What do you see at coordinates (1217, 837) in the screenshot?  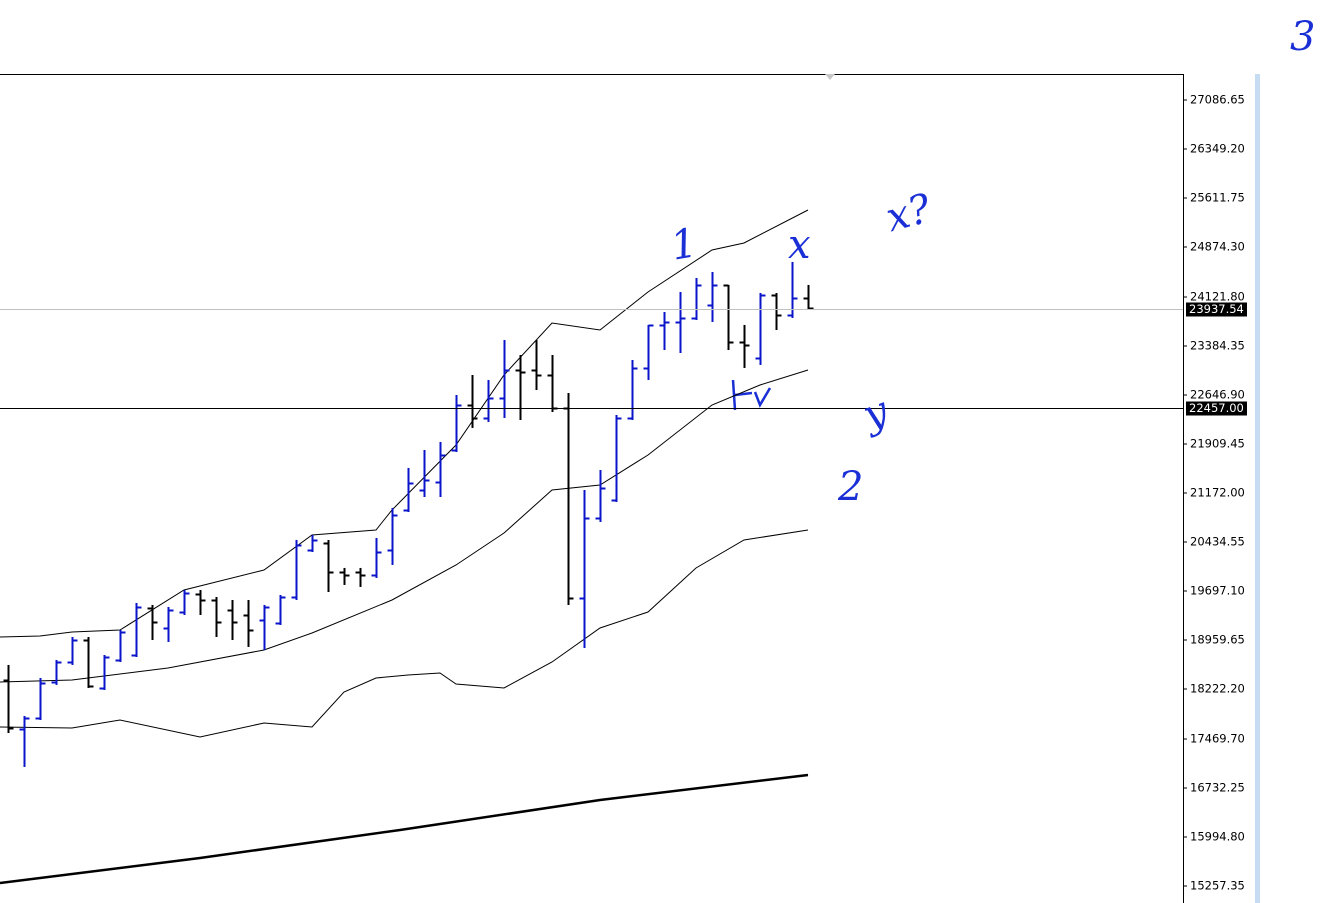 I see `y-tick-label: 15994.80` at bounding box center [1217, 837].